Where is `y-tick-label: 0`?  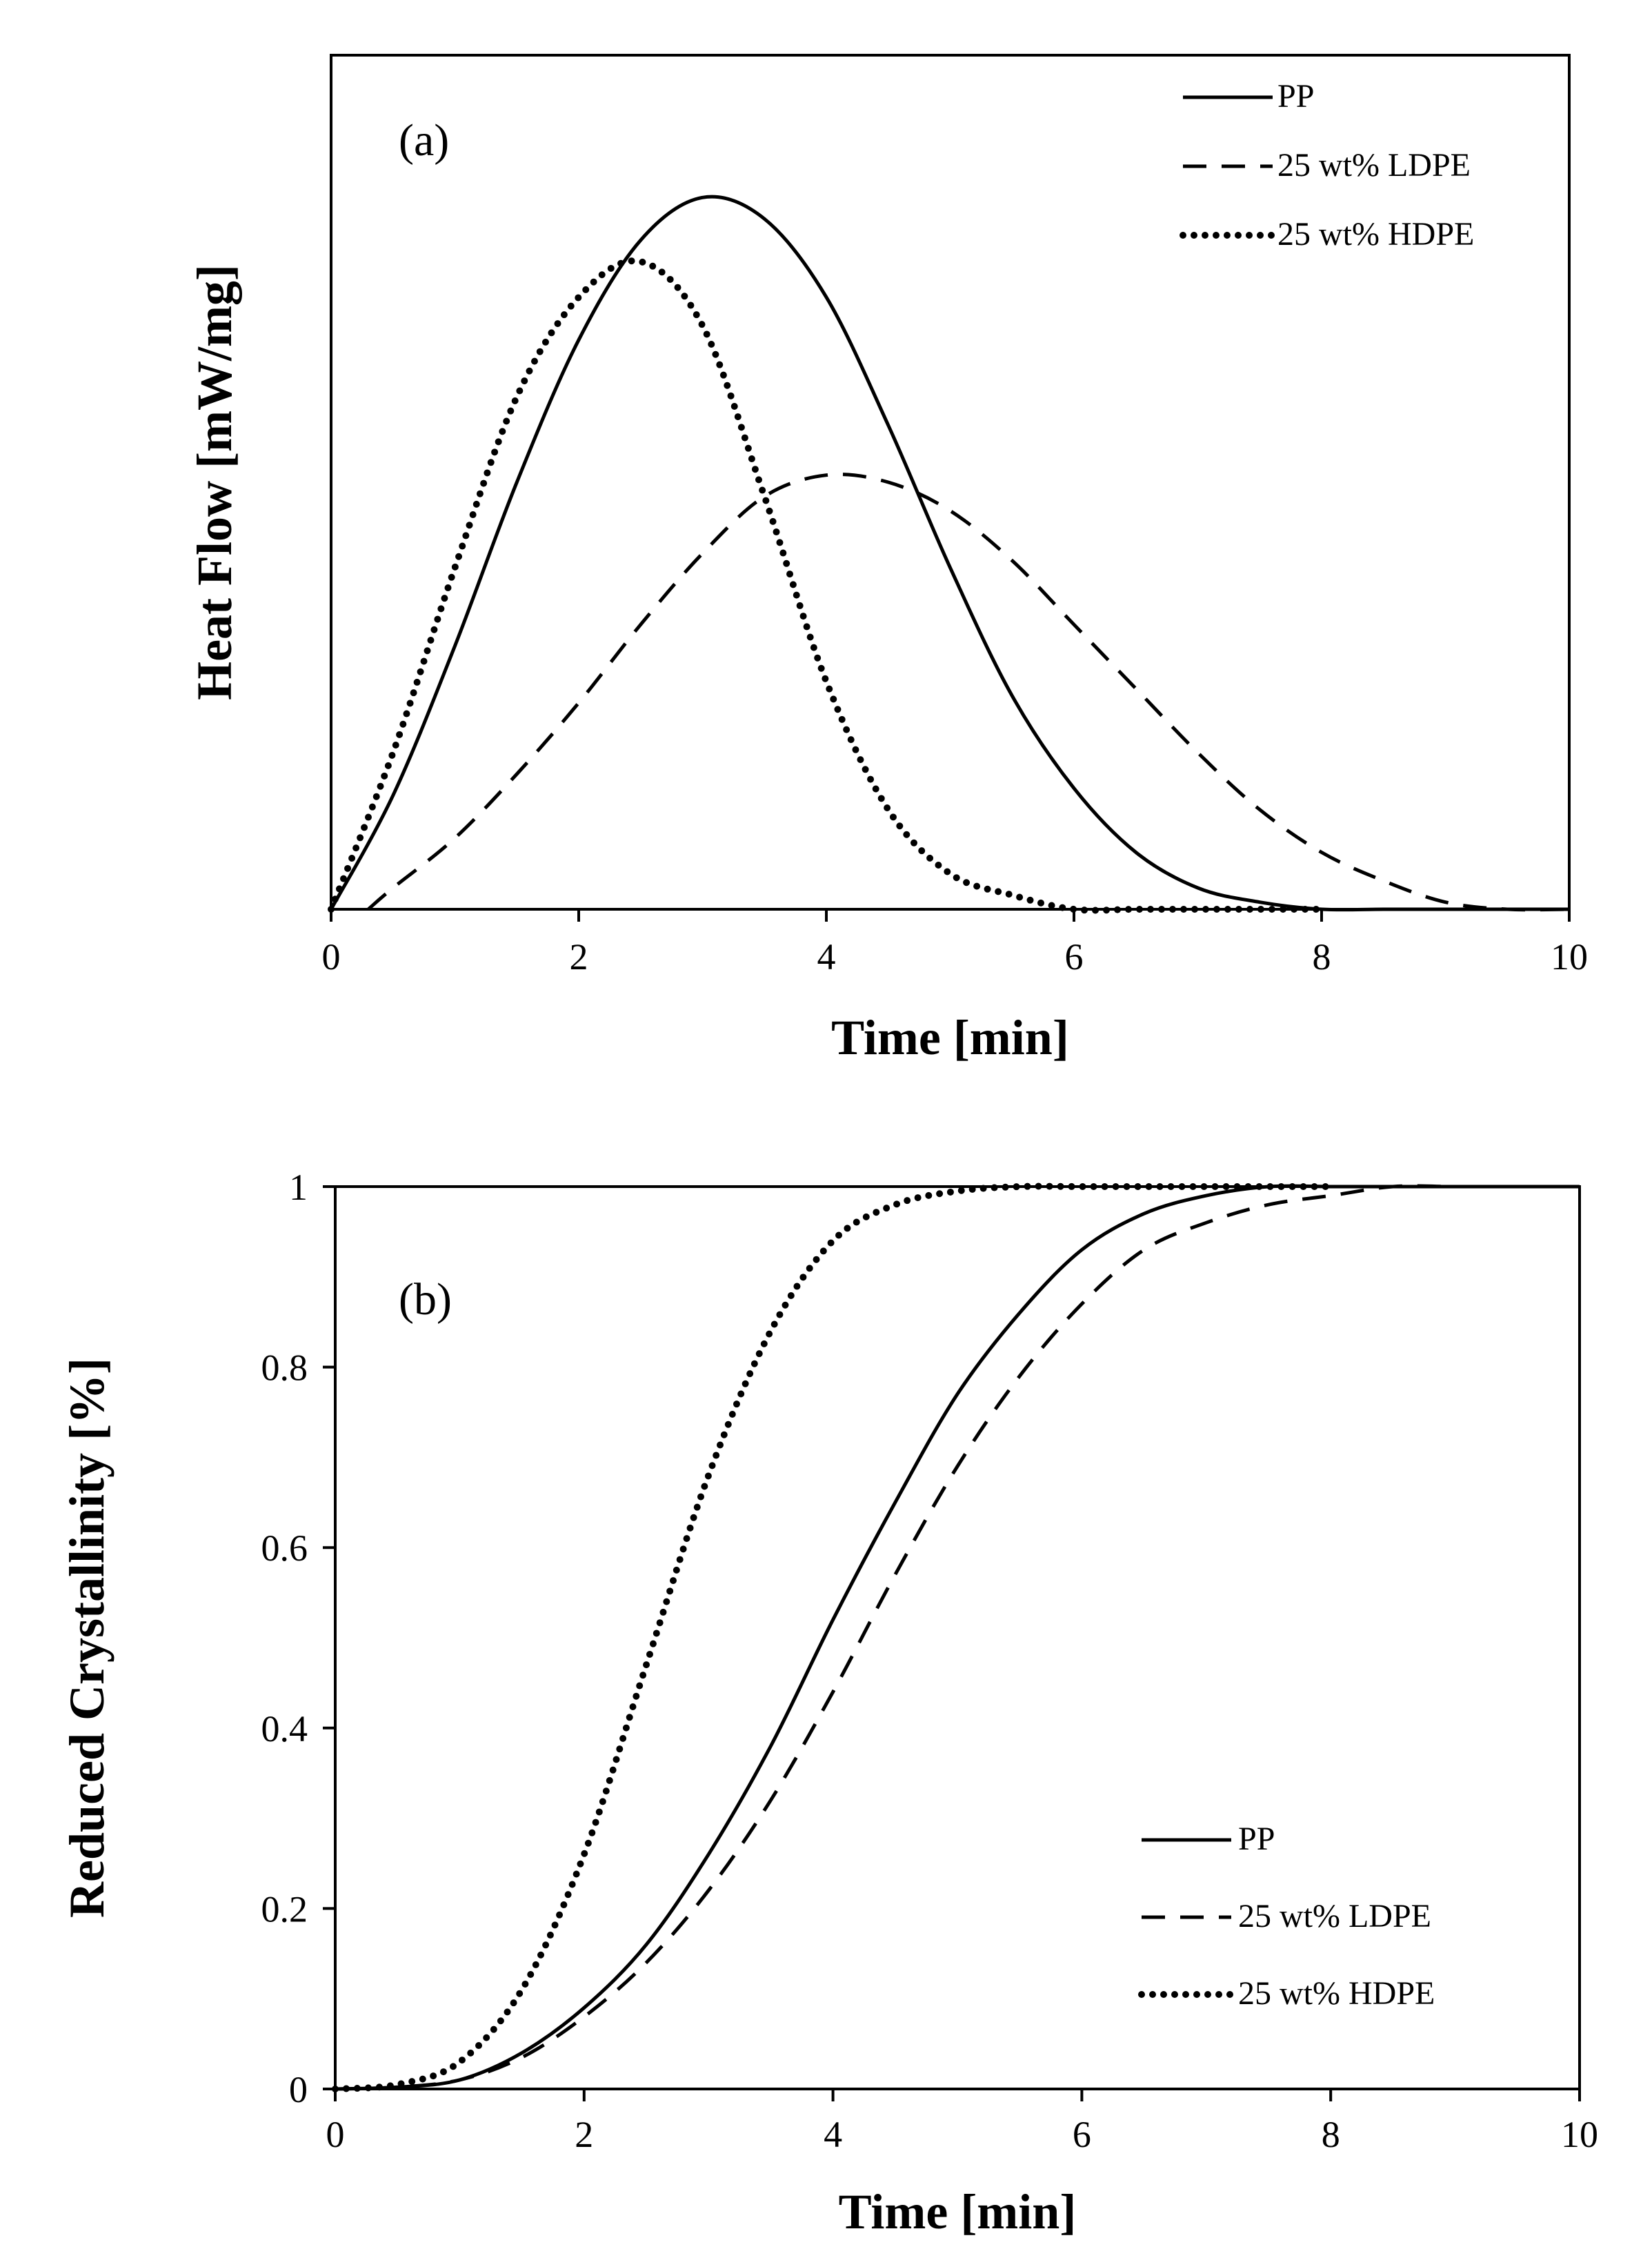
y-tick-label: 0 is located at coordinates (298, 2089).